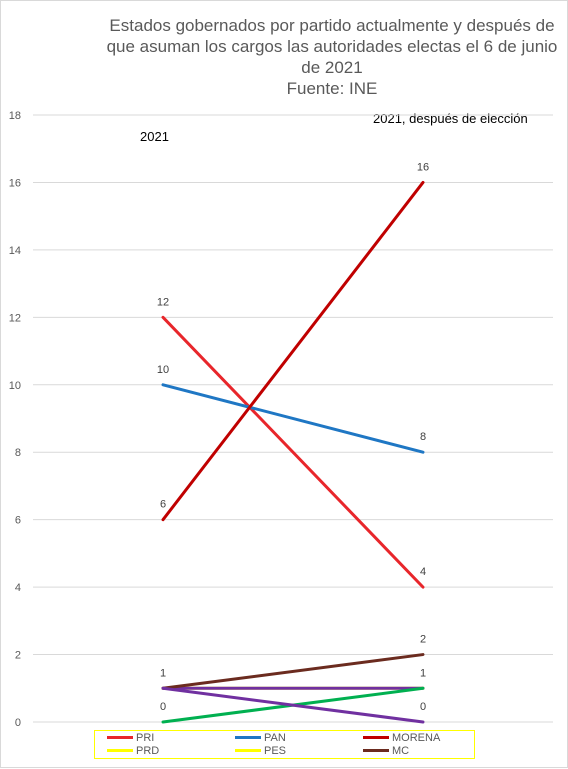 Image resolution: width=568 pixels, height=769 pixels. I want to click on legend-item-pes: PES, so click(260, 751).